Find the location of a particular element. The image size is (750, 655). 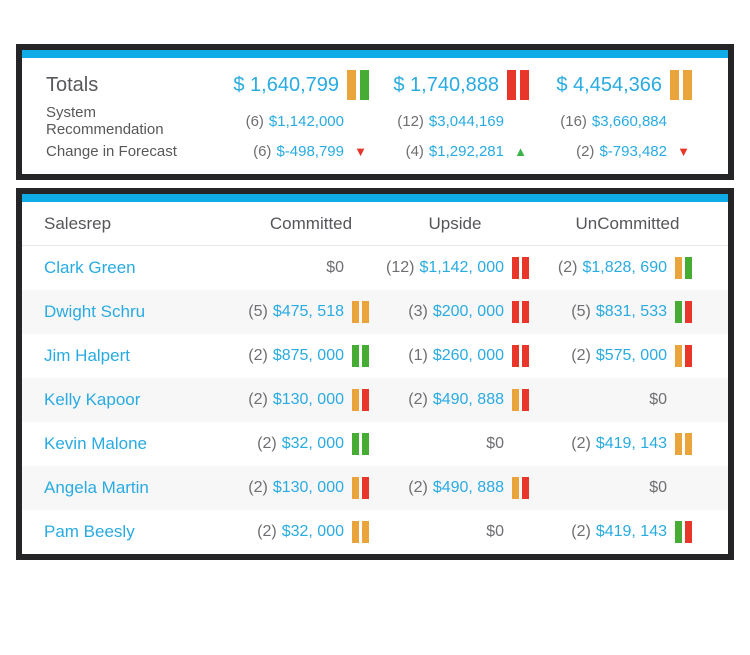

salesrep-link: Angela Martin is located at coordinates (96, 487).